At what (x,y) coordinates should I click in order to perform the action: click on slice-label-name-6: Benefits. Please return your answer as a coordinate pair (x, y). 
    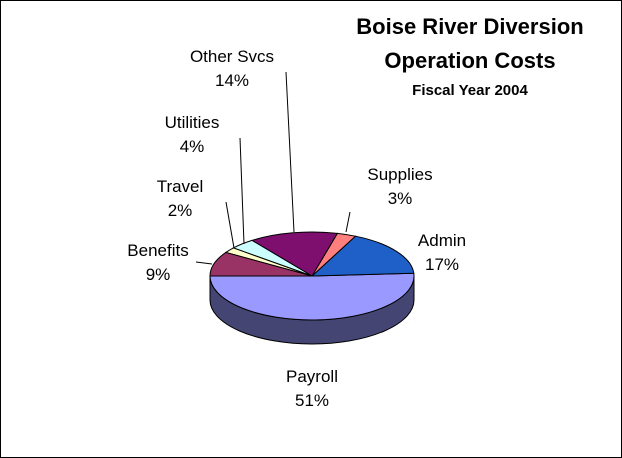
    Looking at the image, I should click on (157, 250).